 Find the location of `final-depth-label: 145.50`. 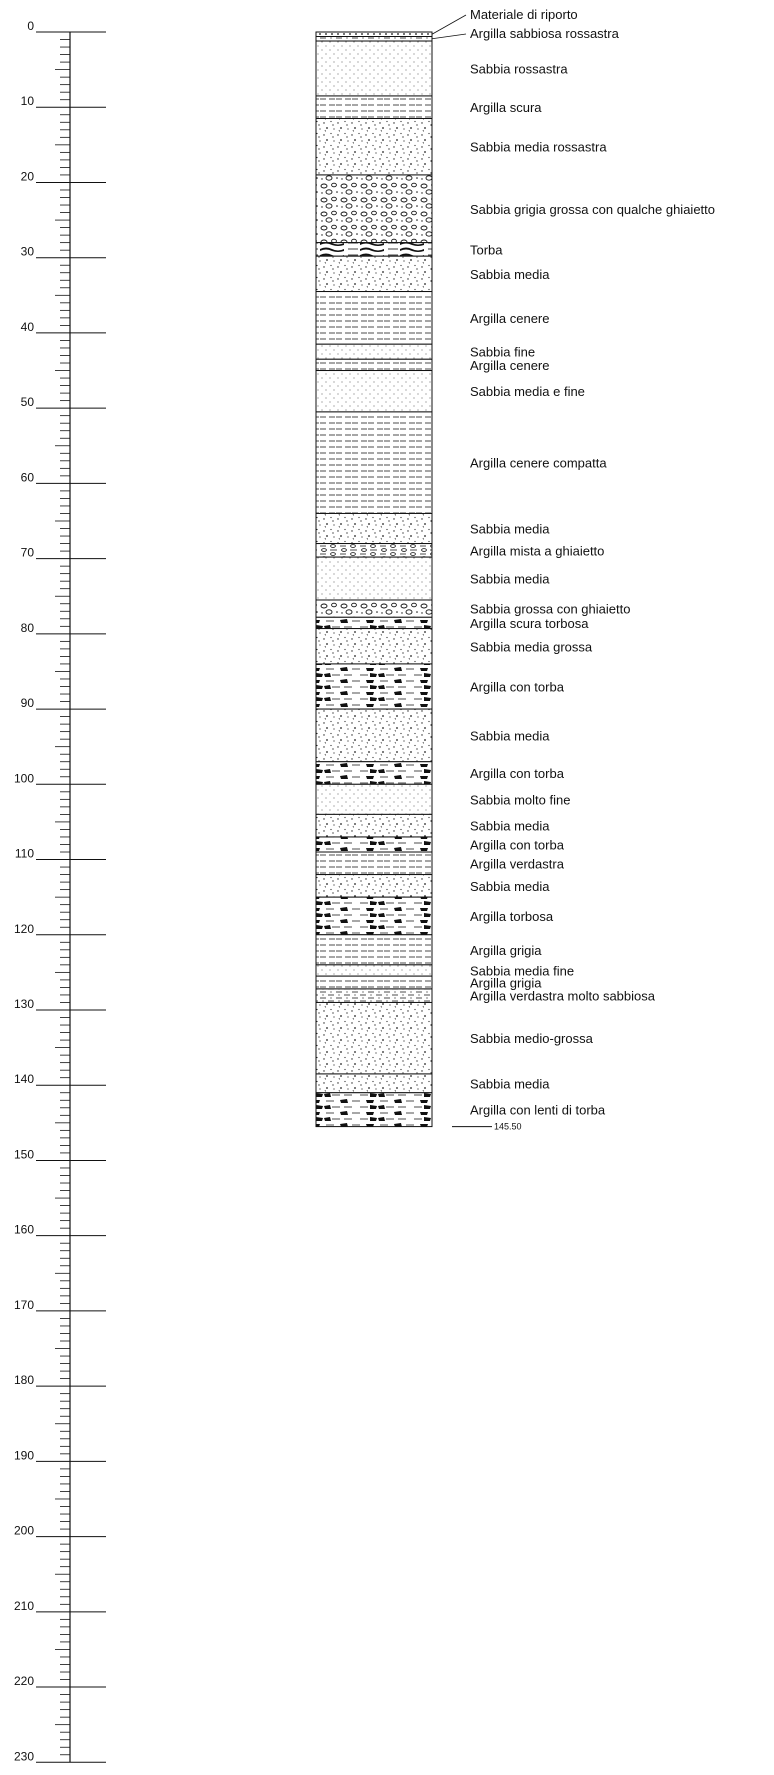

final-depth-label: 145.50 is located at coordinates (508, 1127).